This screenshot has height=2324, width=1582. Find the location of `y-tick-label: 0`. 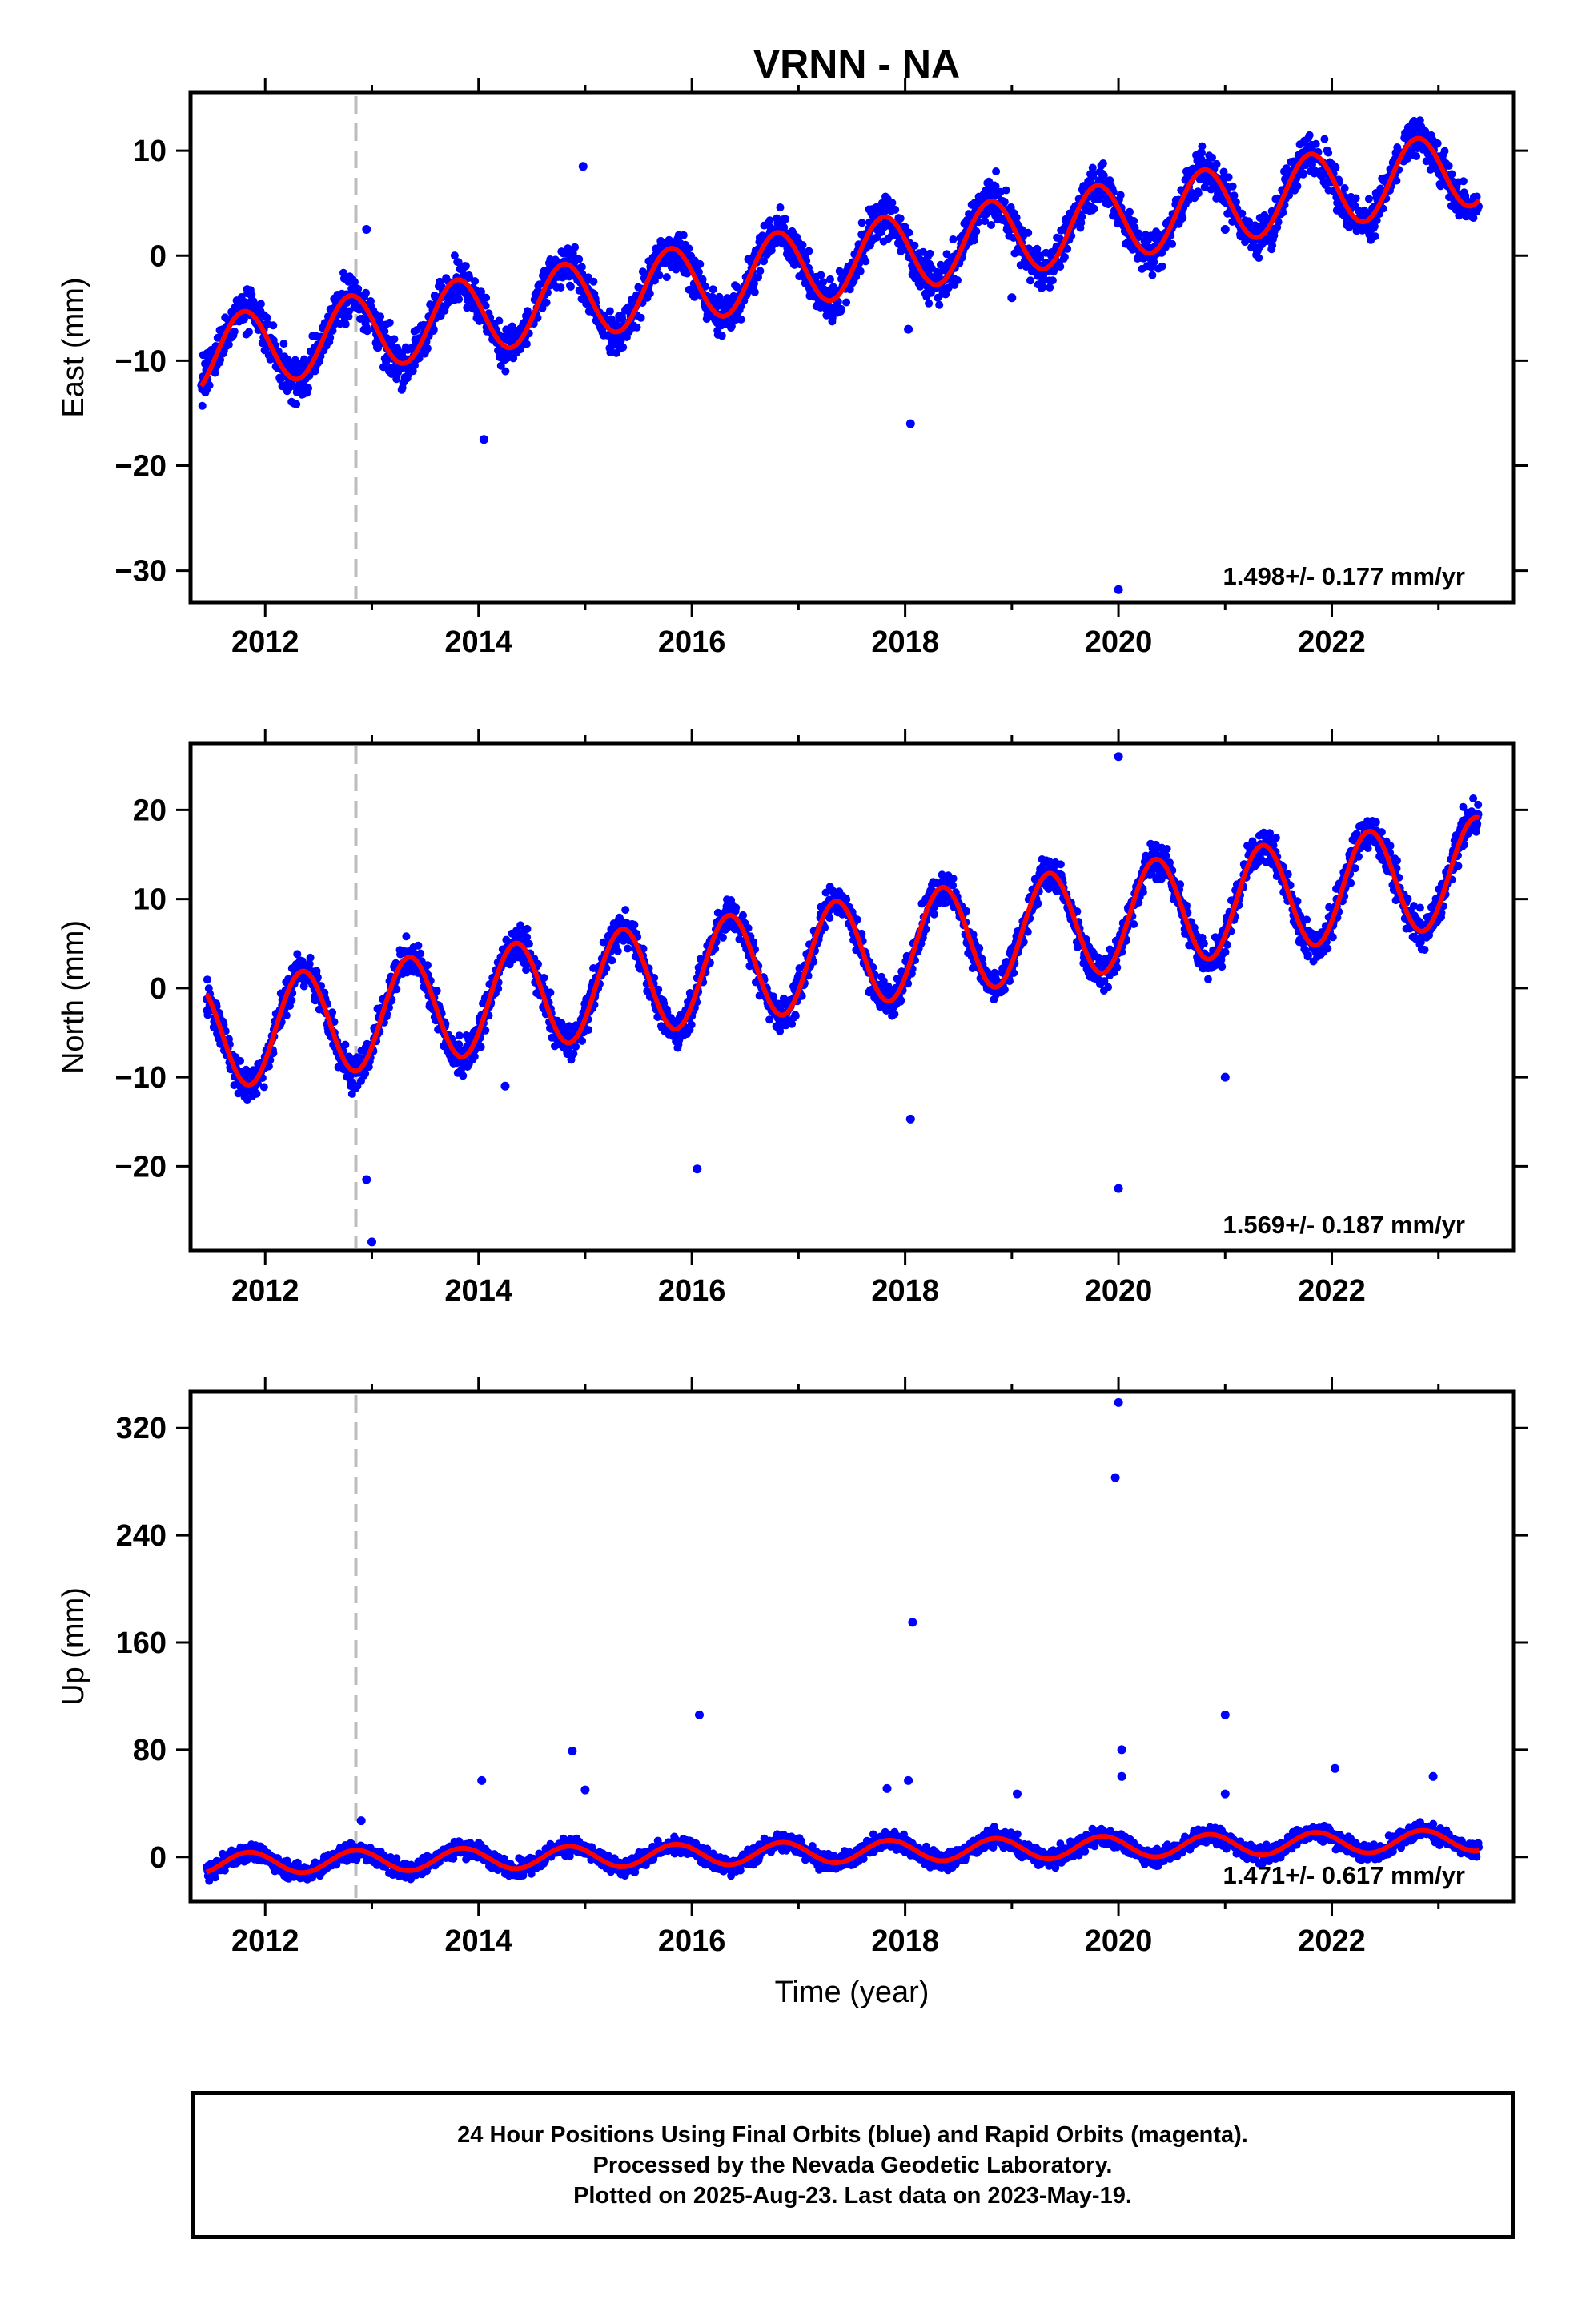

y-tick-label: 0 is located at coordinates (158, 256).